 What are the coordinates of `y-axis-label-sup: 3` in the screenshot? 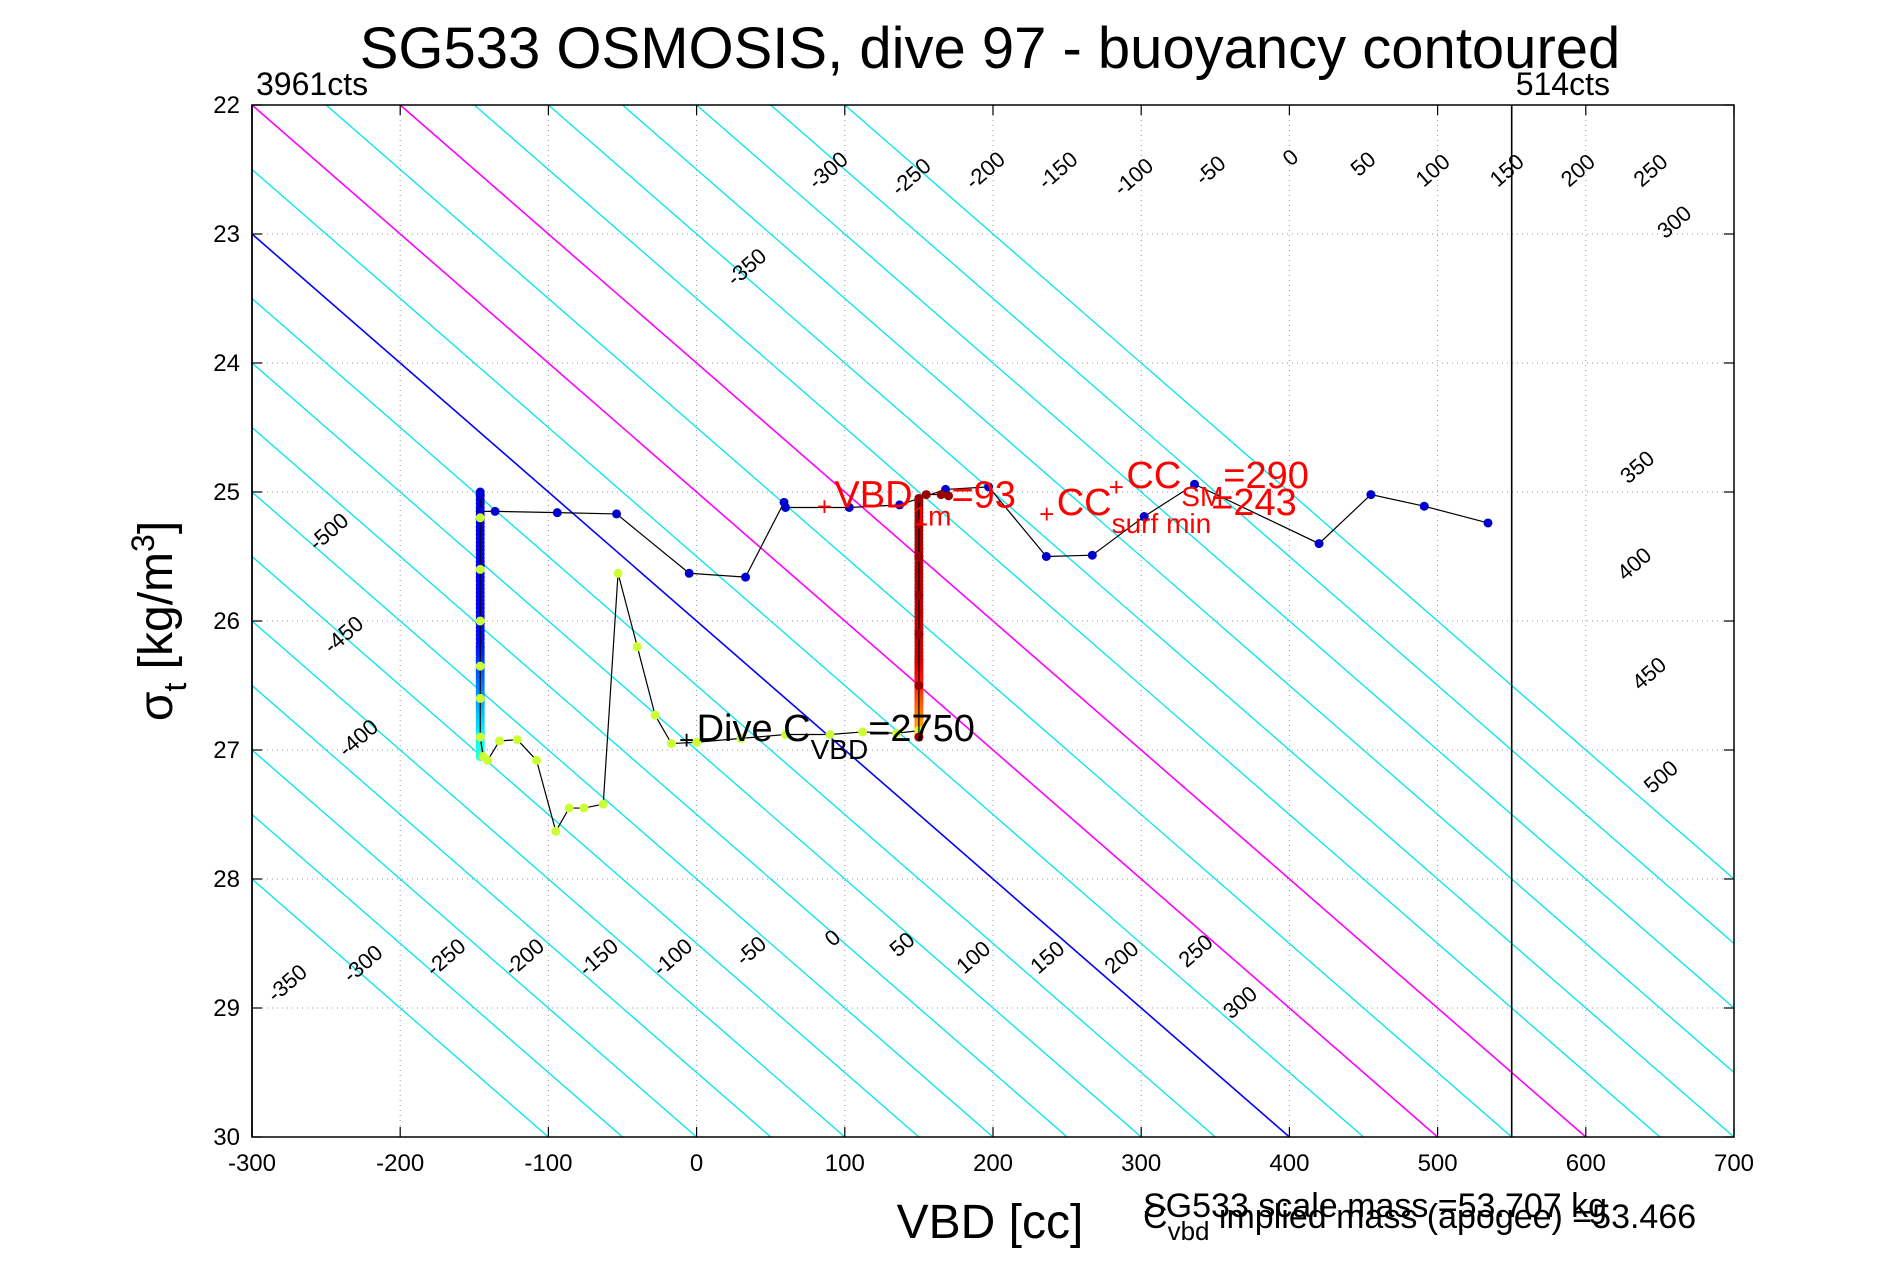 It's located at (143, 543).